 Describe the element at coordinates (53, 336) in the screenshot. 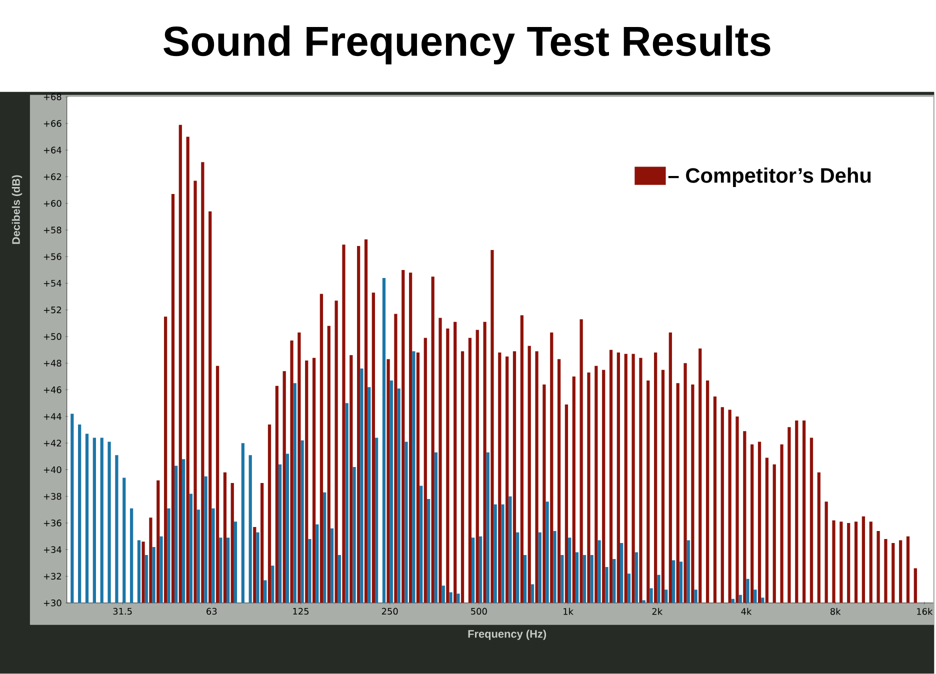

I see `y-tick-label: +50` at that location.